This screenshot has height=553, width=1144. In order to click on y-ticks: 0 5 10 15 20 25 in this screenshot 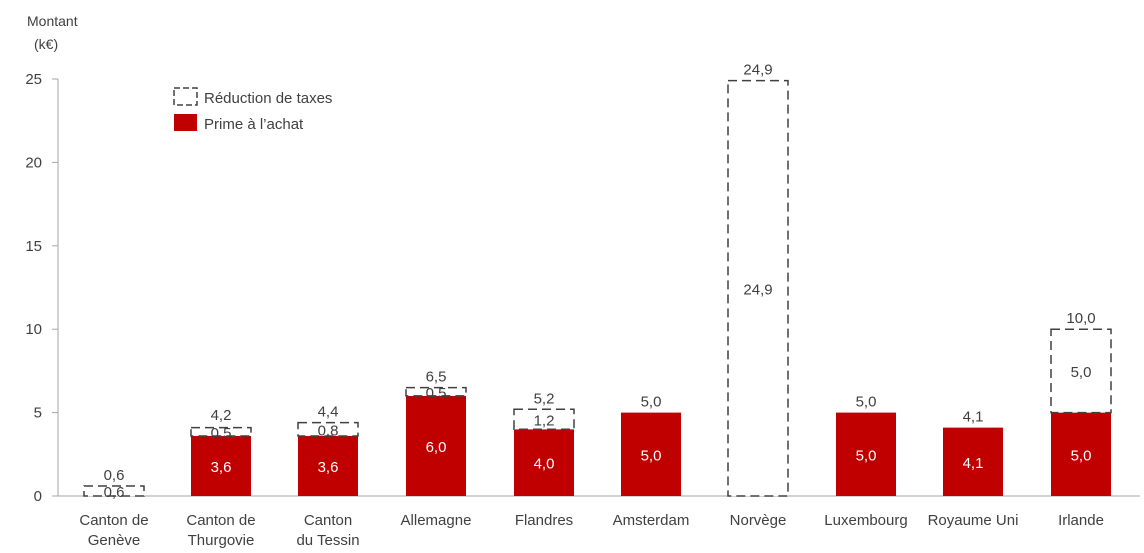, I will do `click(41, 288)`.